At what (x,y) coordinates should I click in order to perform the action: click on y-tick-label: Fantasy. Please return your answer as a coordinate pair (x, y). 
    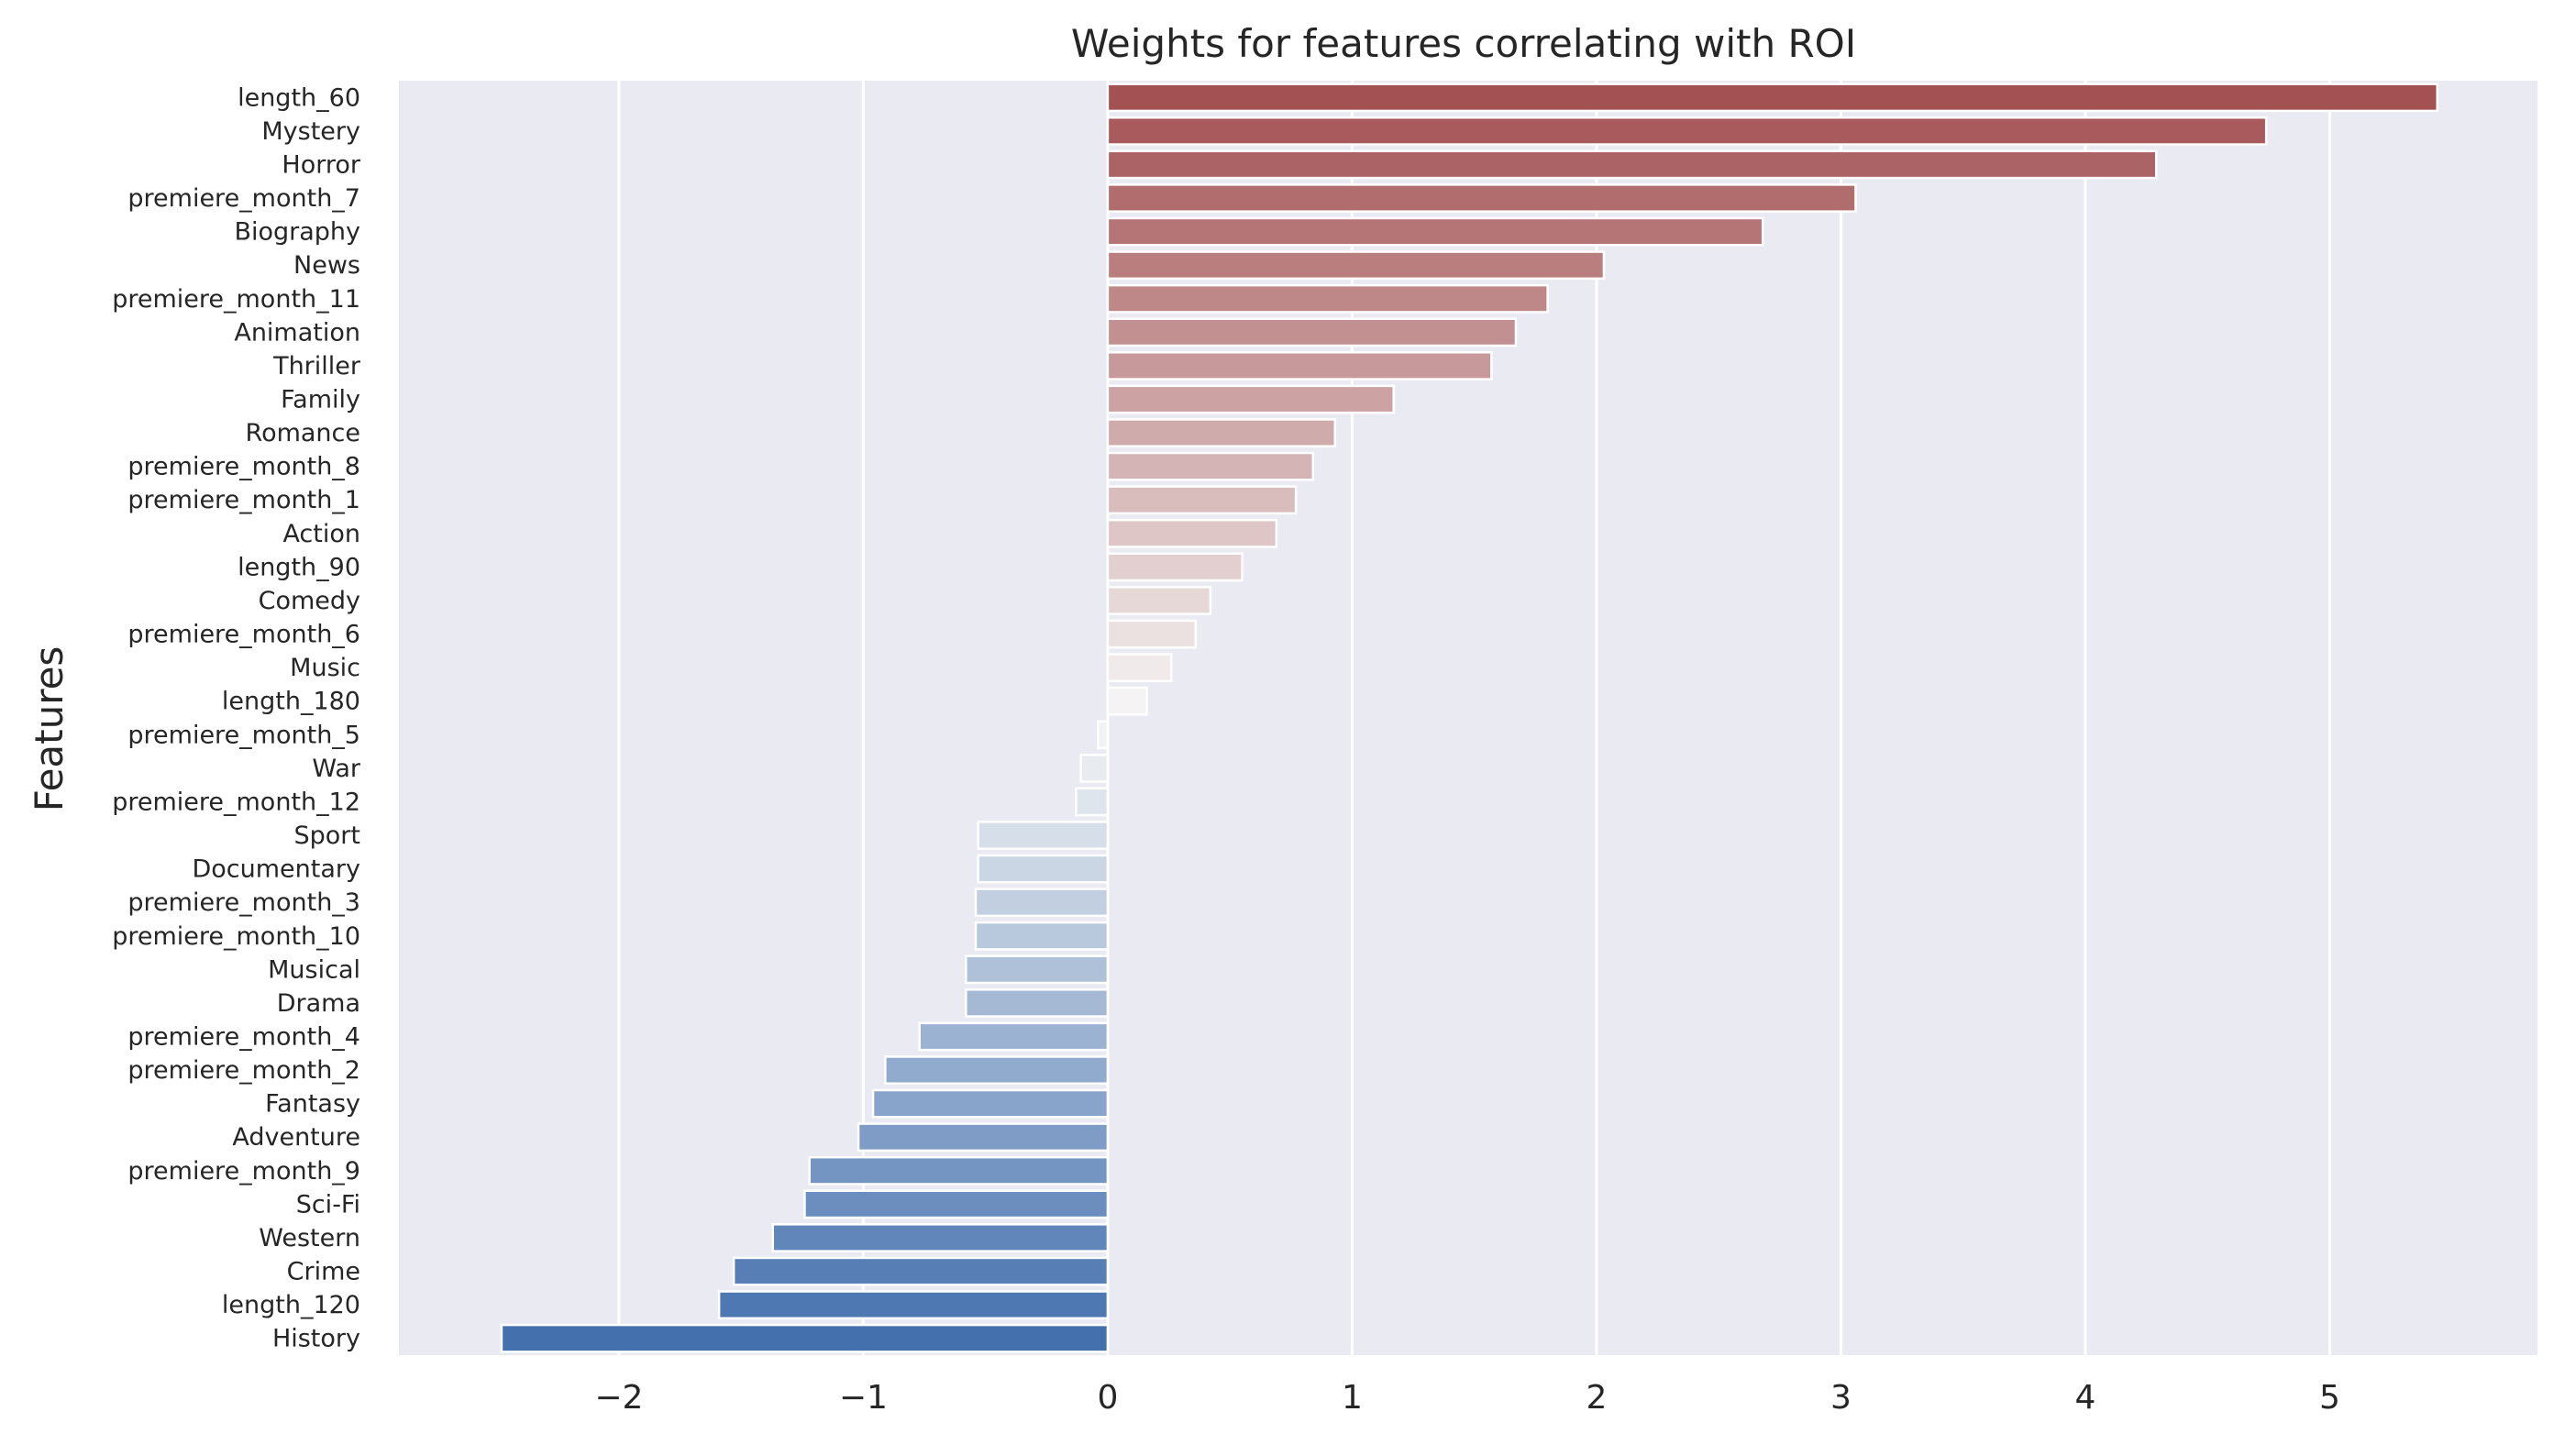
    Looking at the image, I should click on (312, 1104).